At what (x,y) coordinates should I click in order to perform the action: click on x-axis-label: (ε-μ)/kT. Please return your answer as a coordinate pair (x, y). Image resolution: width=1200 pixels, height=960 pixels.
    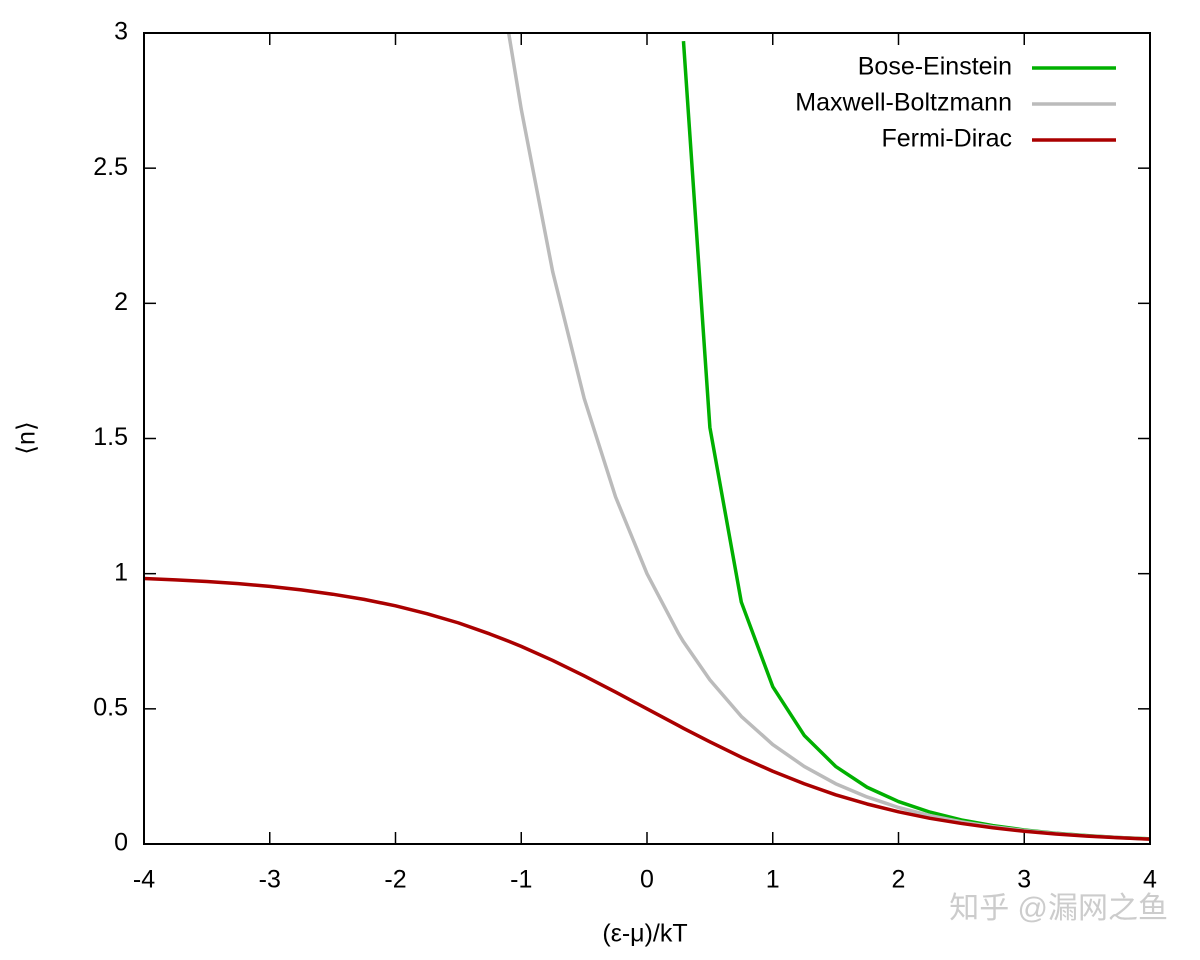
    Looking at the image, I should click on (644, 934).